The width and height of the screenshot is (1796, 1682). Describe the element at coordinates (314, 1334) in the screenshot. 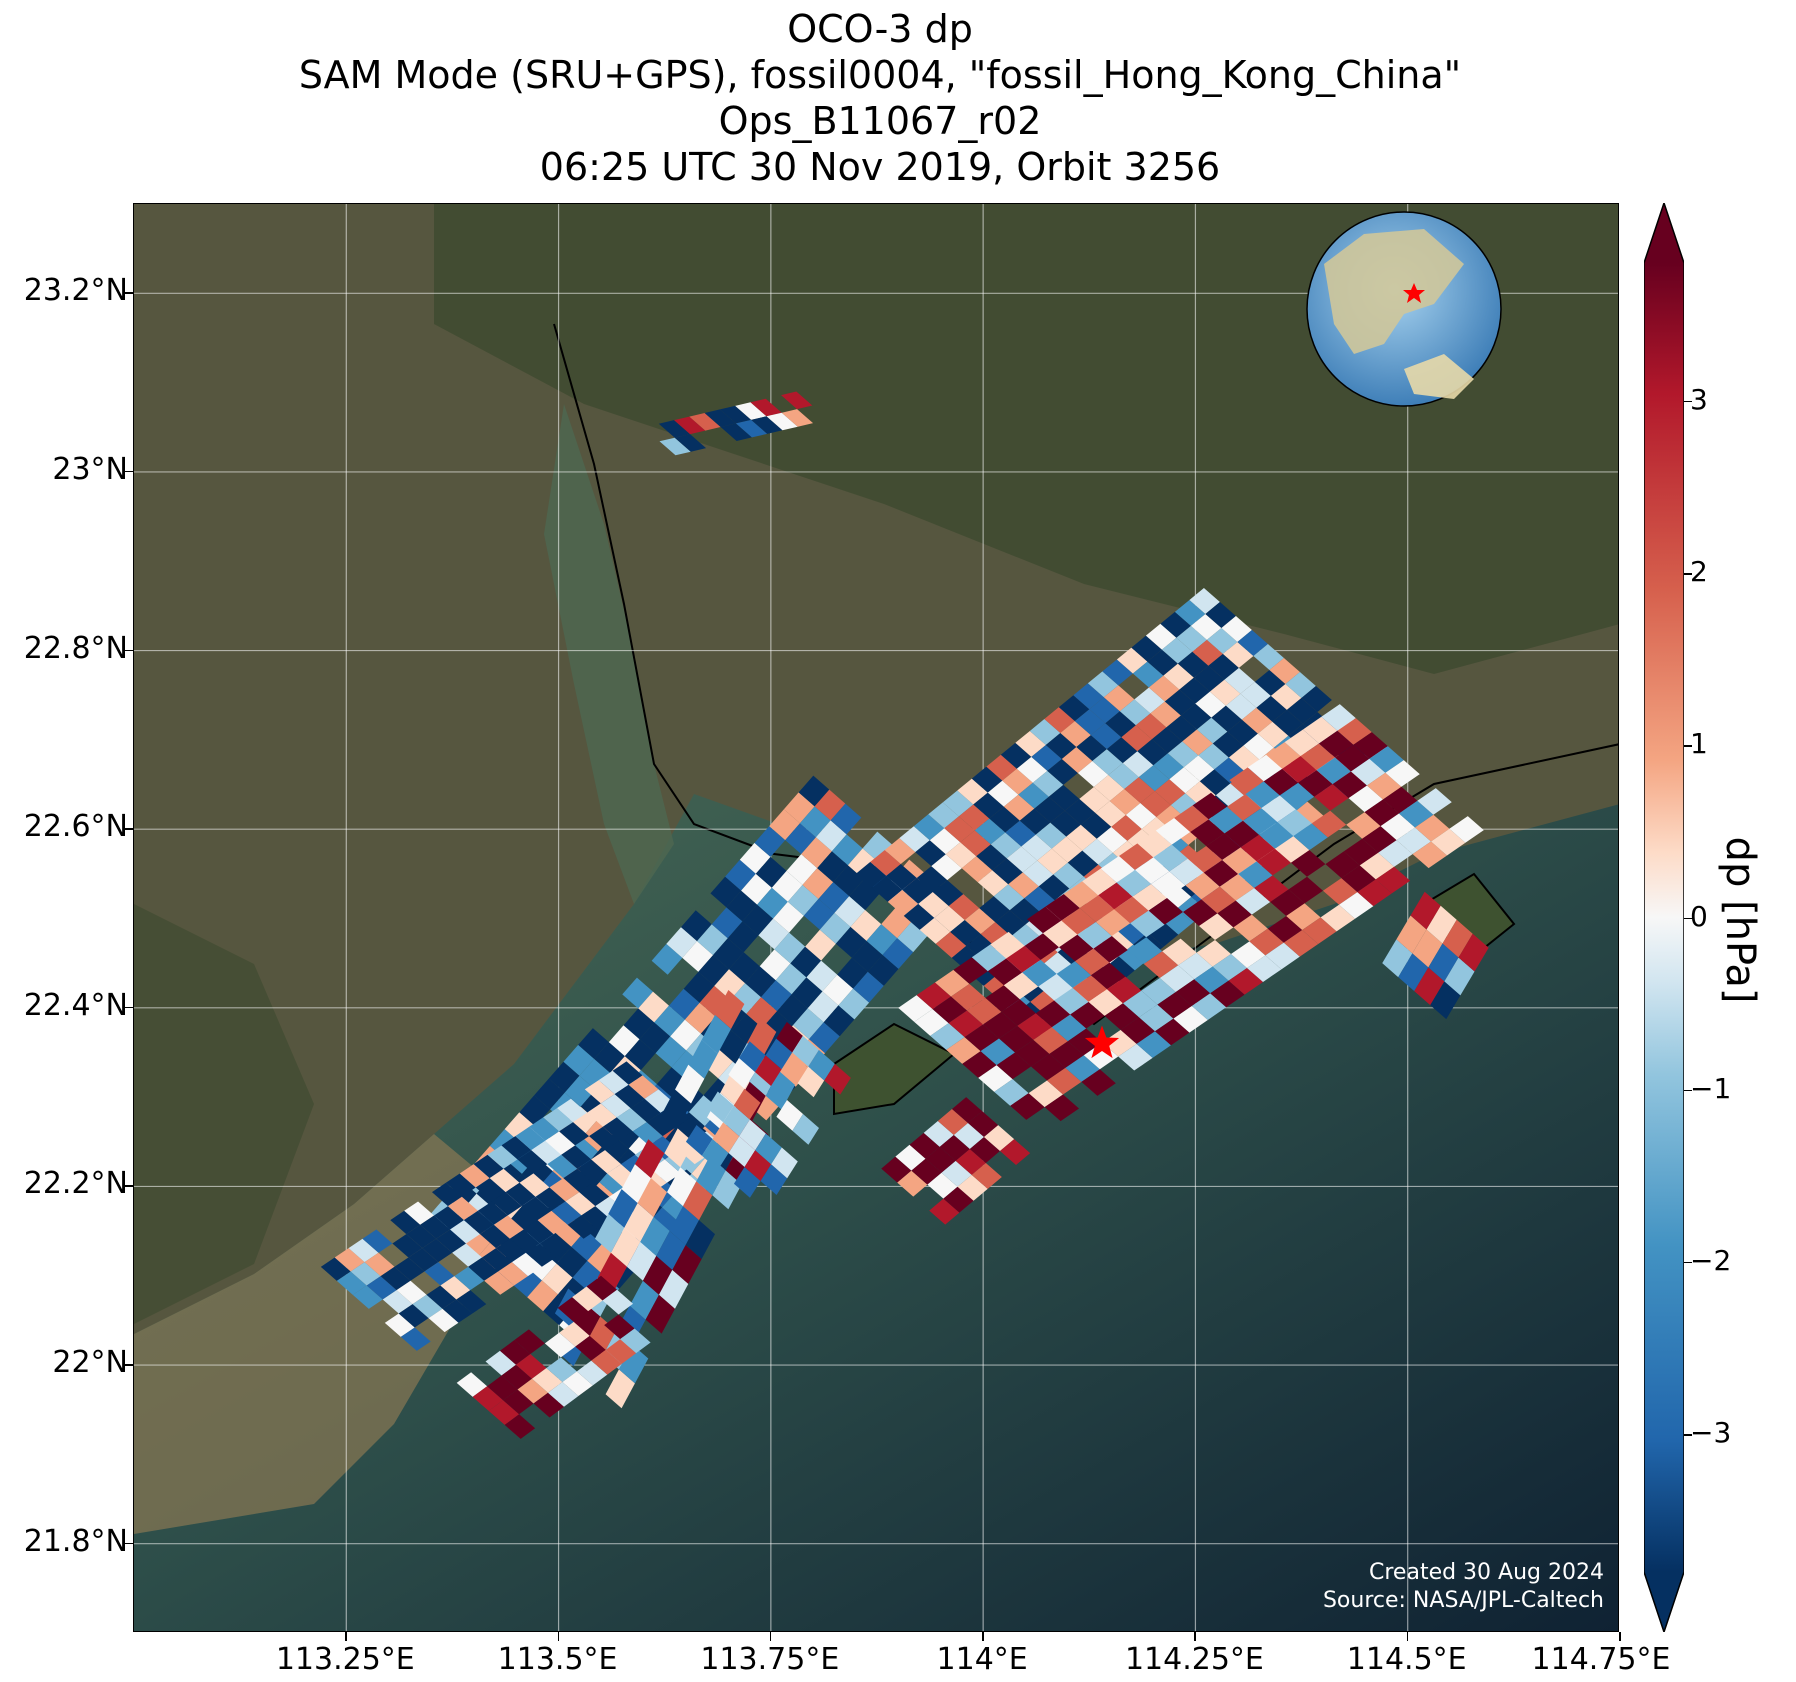

I see `estuary-sediment` at that location.